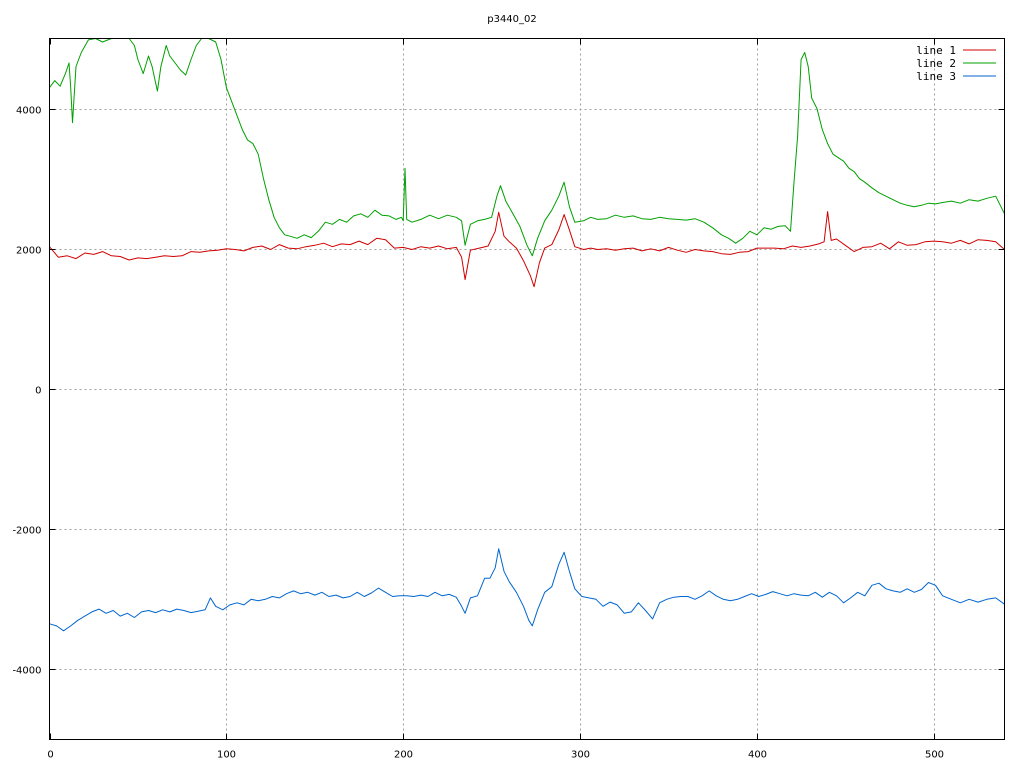 This screenshot has height=768, width=1024. I want to click on y-tick-label: -2000, so click(26, 531).